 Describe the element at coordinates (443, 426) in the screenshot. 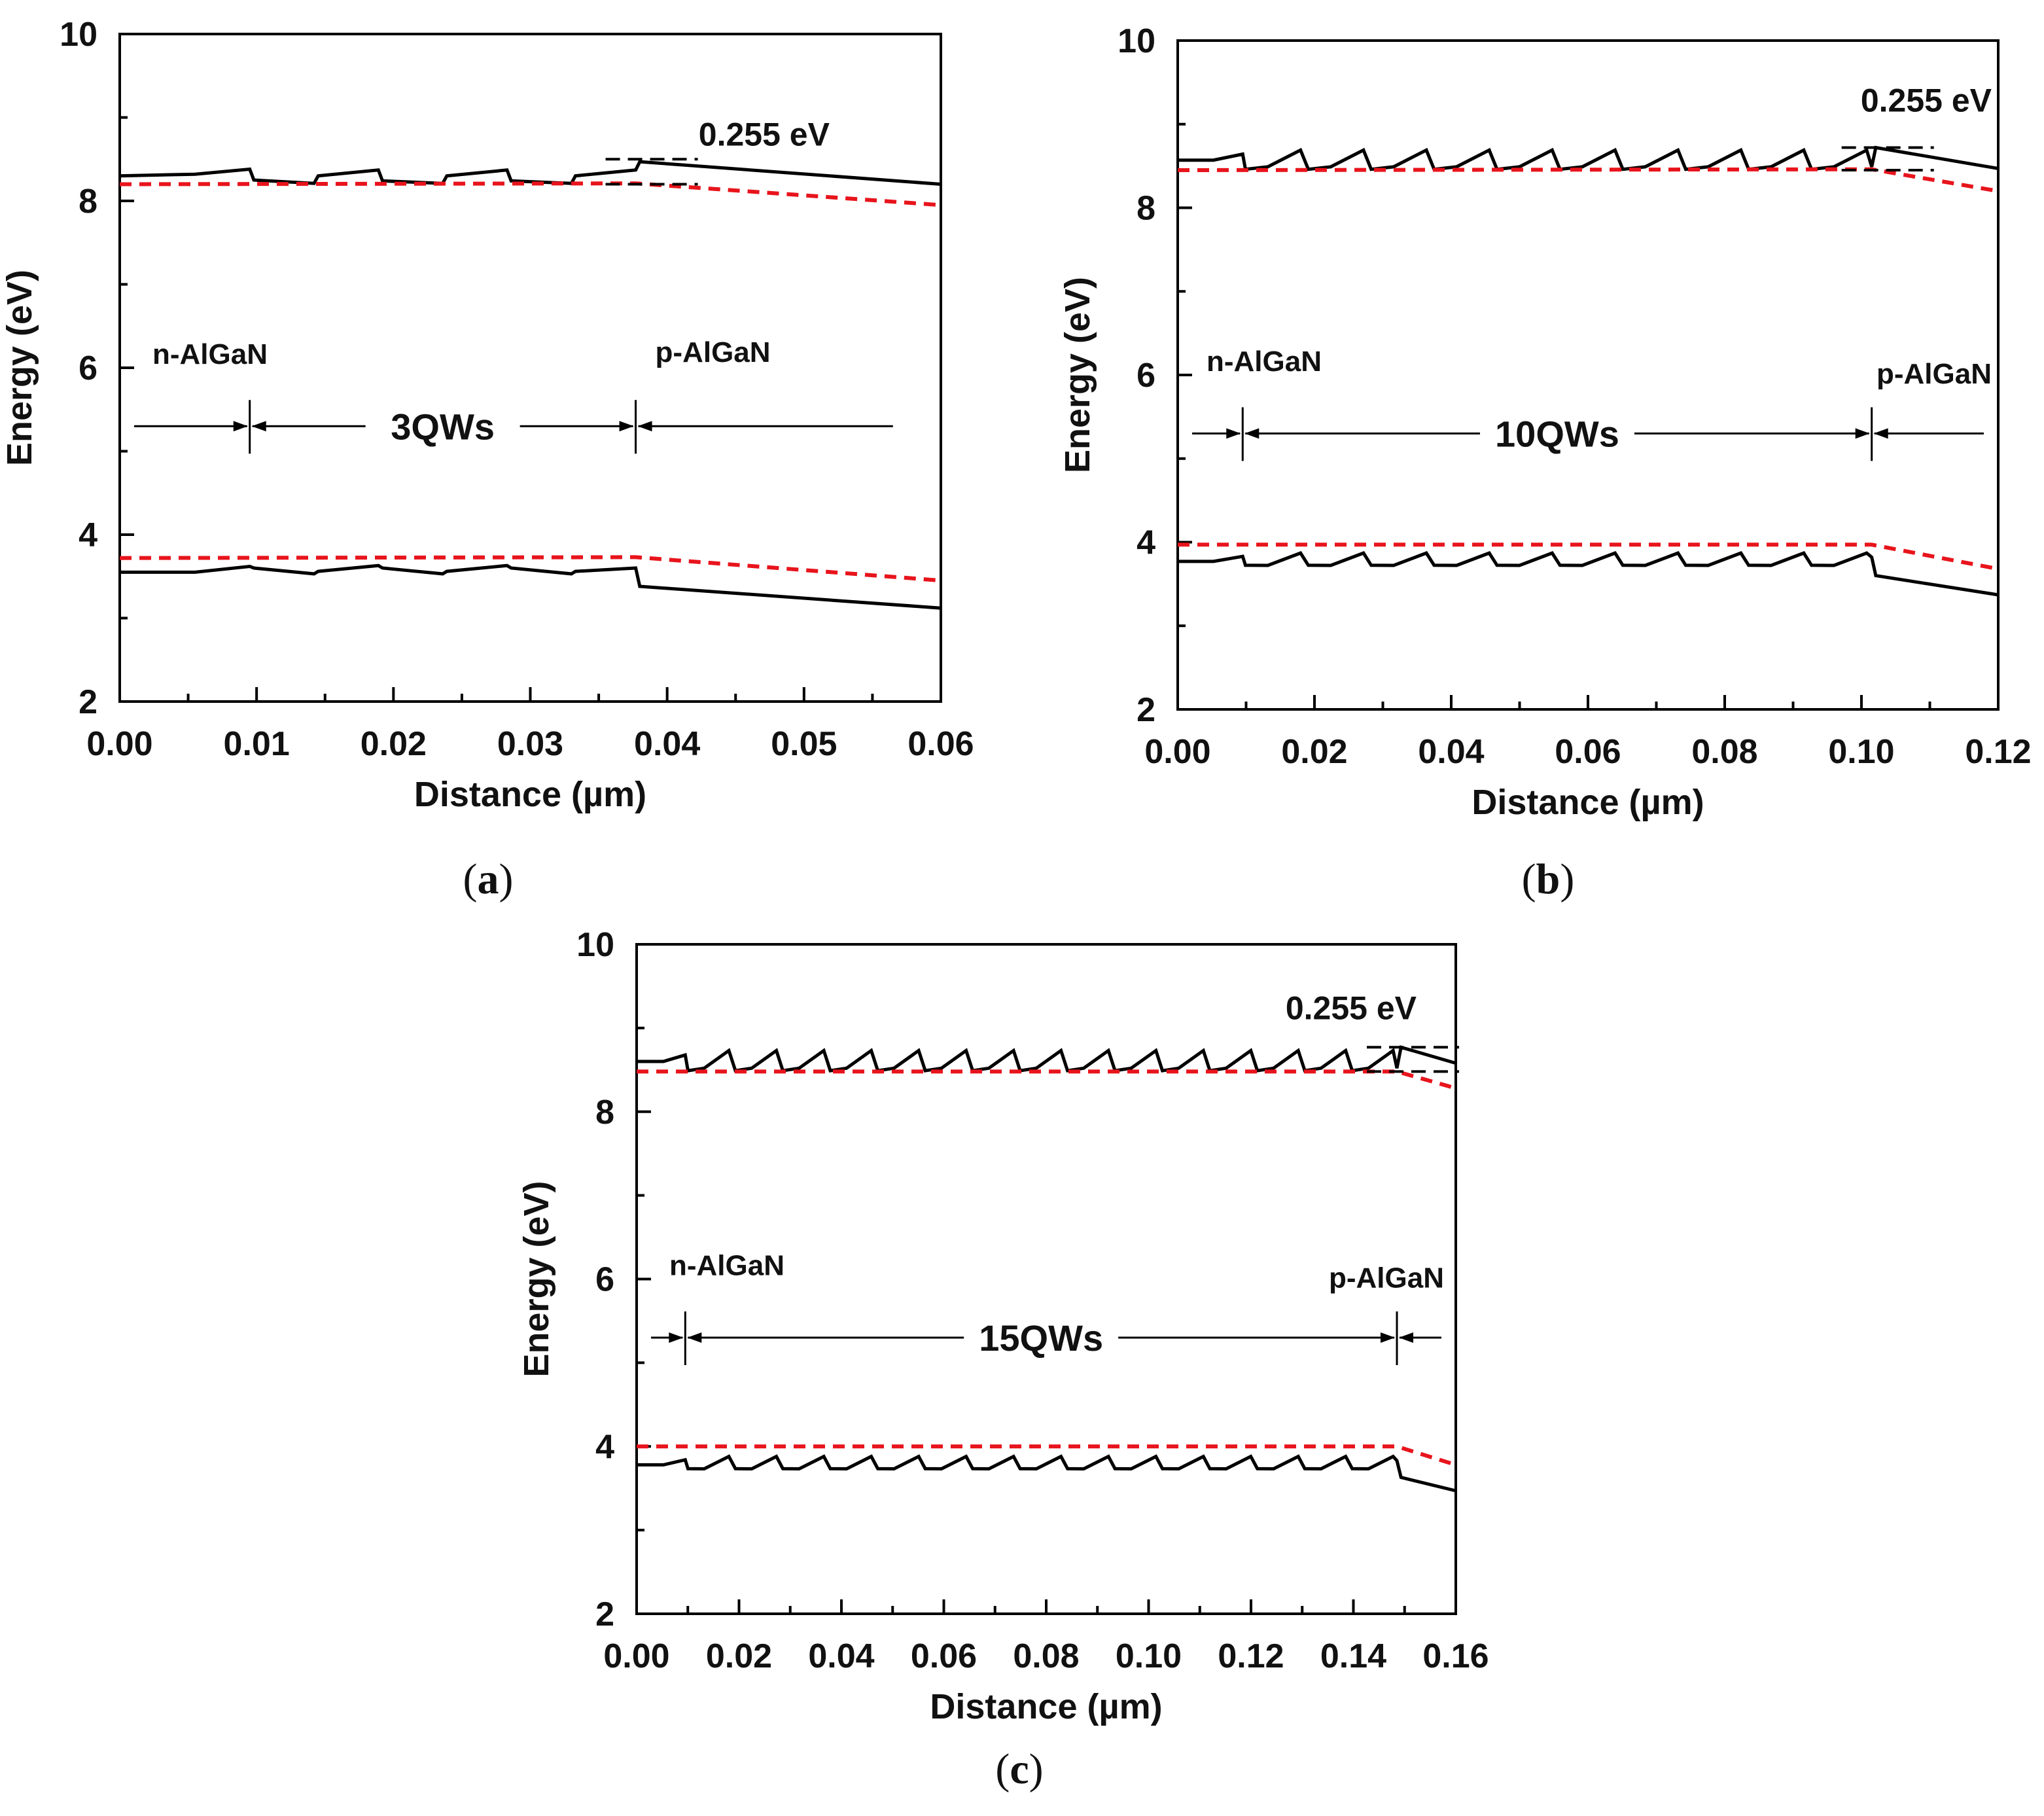

I see `qw-count-label: 3QWs` at that location.